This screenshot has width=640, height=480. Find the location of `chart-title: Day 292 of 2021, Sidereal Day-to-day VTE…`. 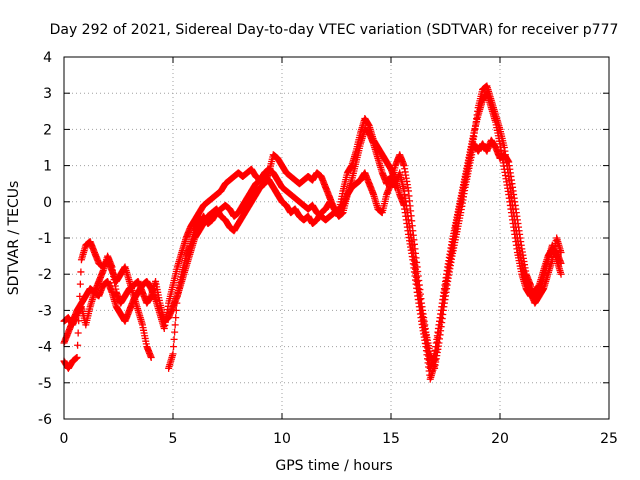

chart-title: Day 292 of 2021, Sidereal Day-to-day VTE… is located at coordinates (334, 30).